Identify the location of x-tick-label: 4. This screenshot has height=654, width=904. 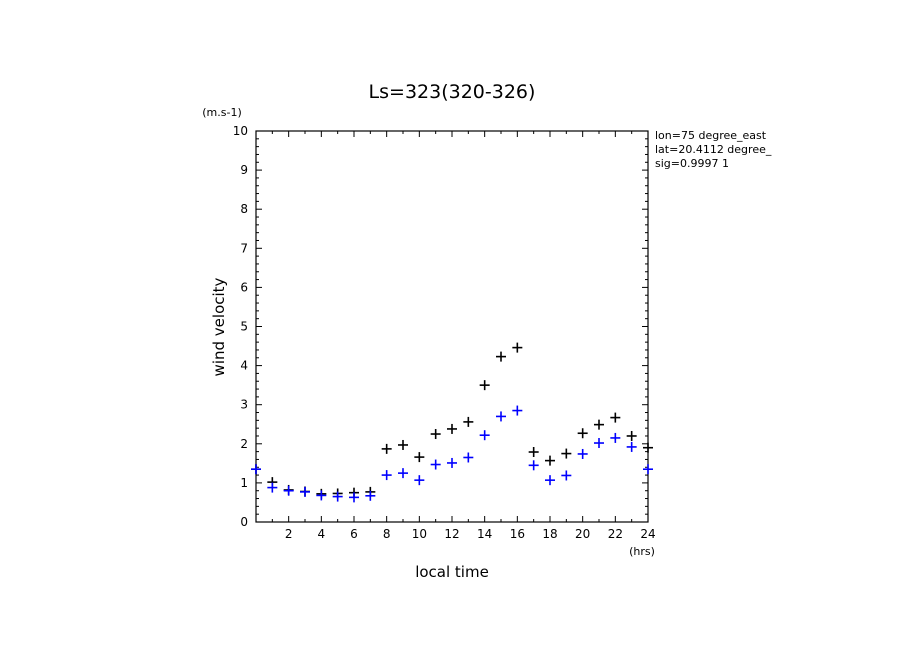
(322, 534).